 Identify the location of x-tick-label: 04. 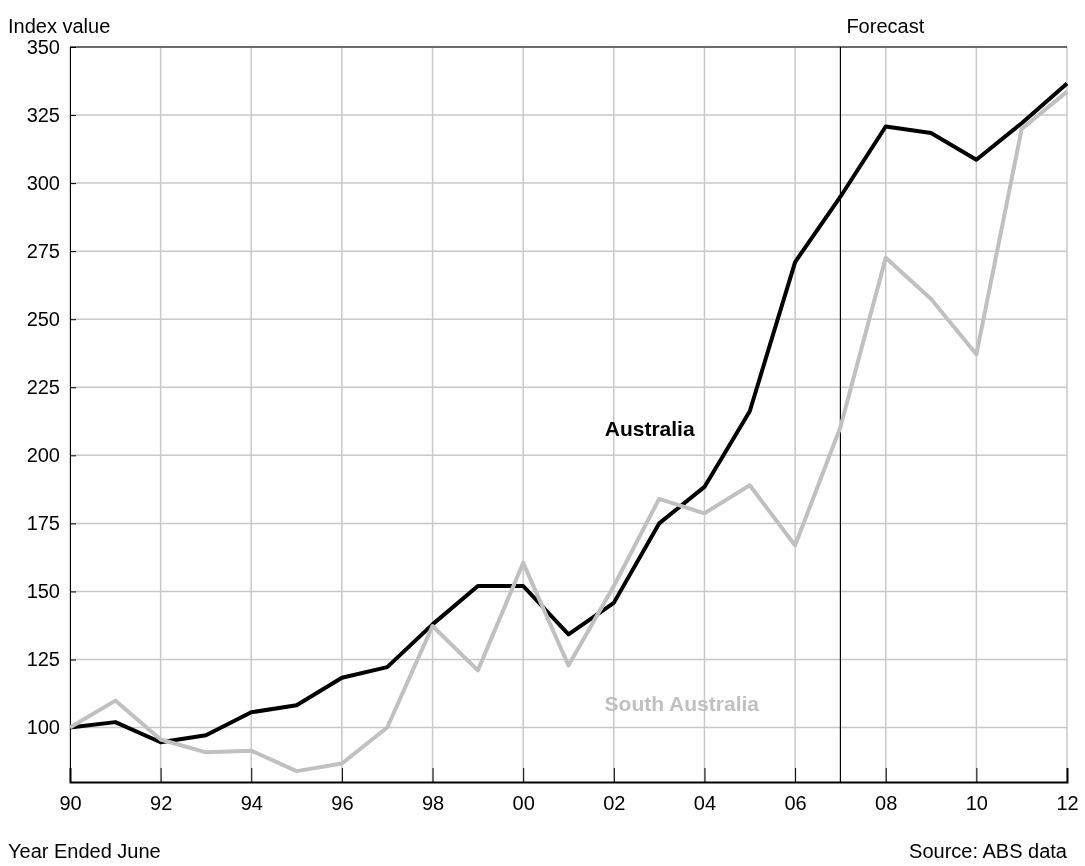
(705, 803).